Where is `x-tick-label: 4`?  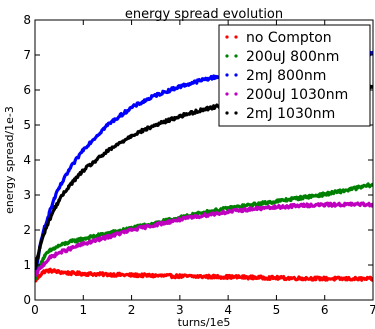 x-tick-label: 4 is located at coordinates (228, 310).